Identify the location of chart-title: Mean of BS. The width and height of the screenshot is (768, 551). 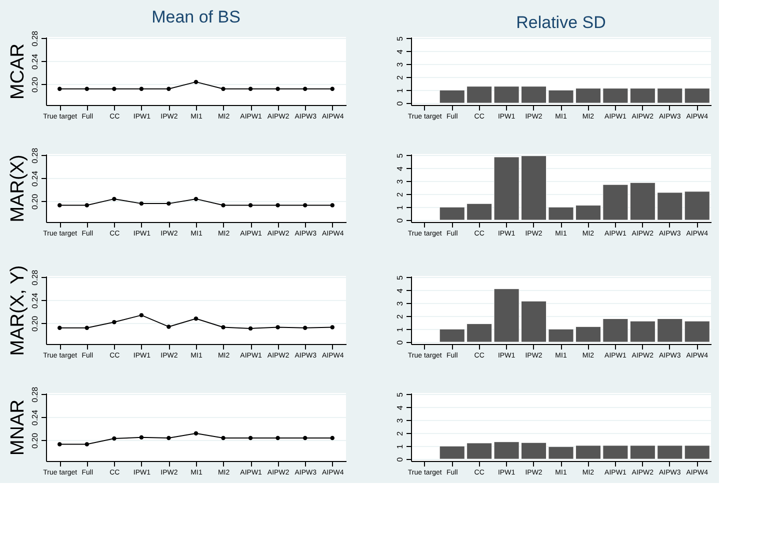
(196, 16).